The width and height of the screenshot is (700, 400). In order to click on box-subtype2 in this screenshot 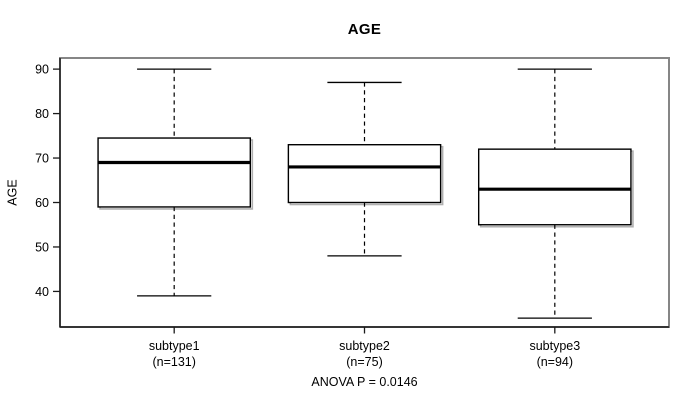, I will do `click(364, 174)`.